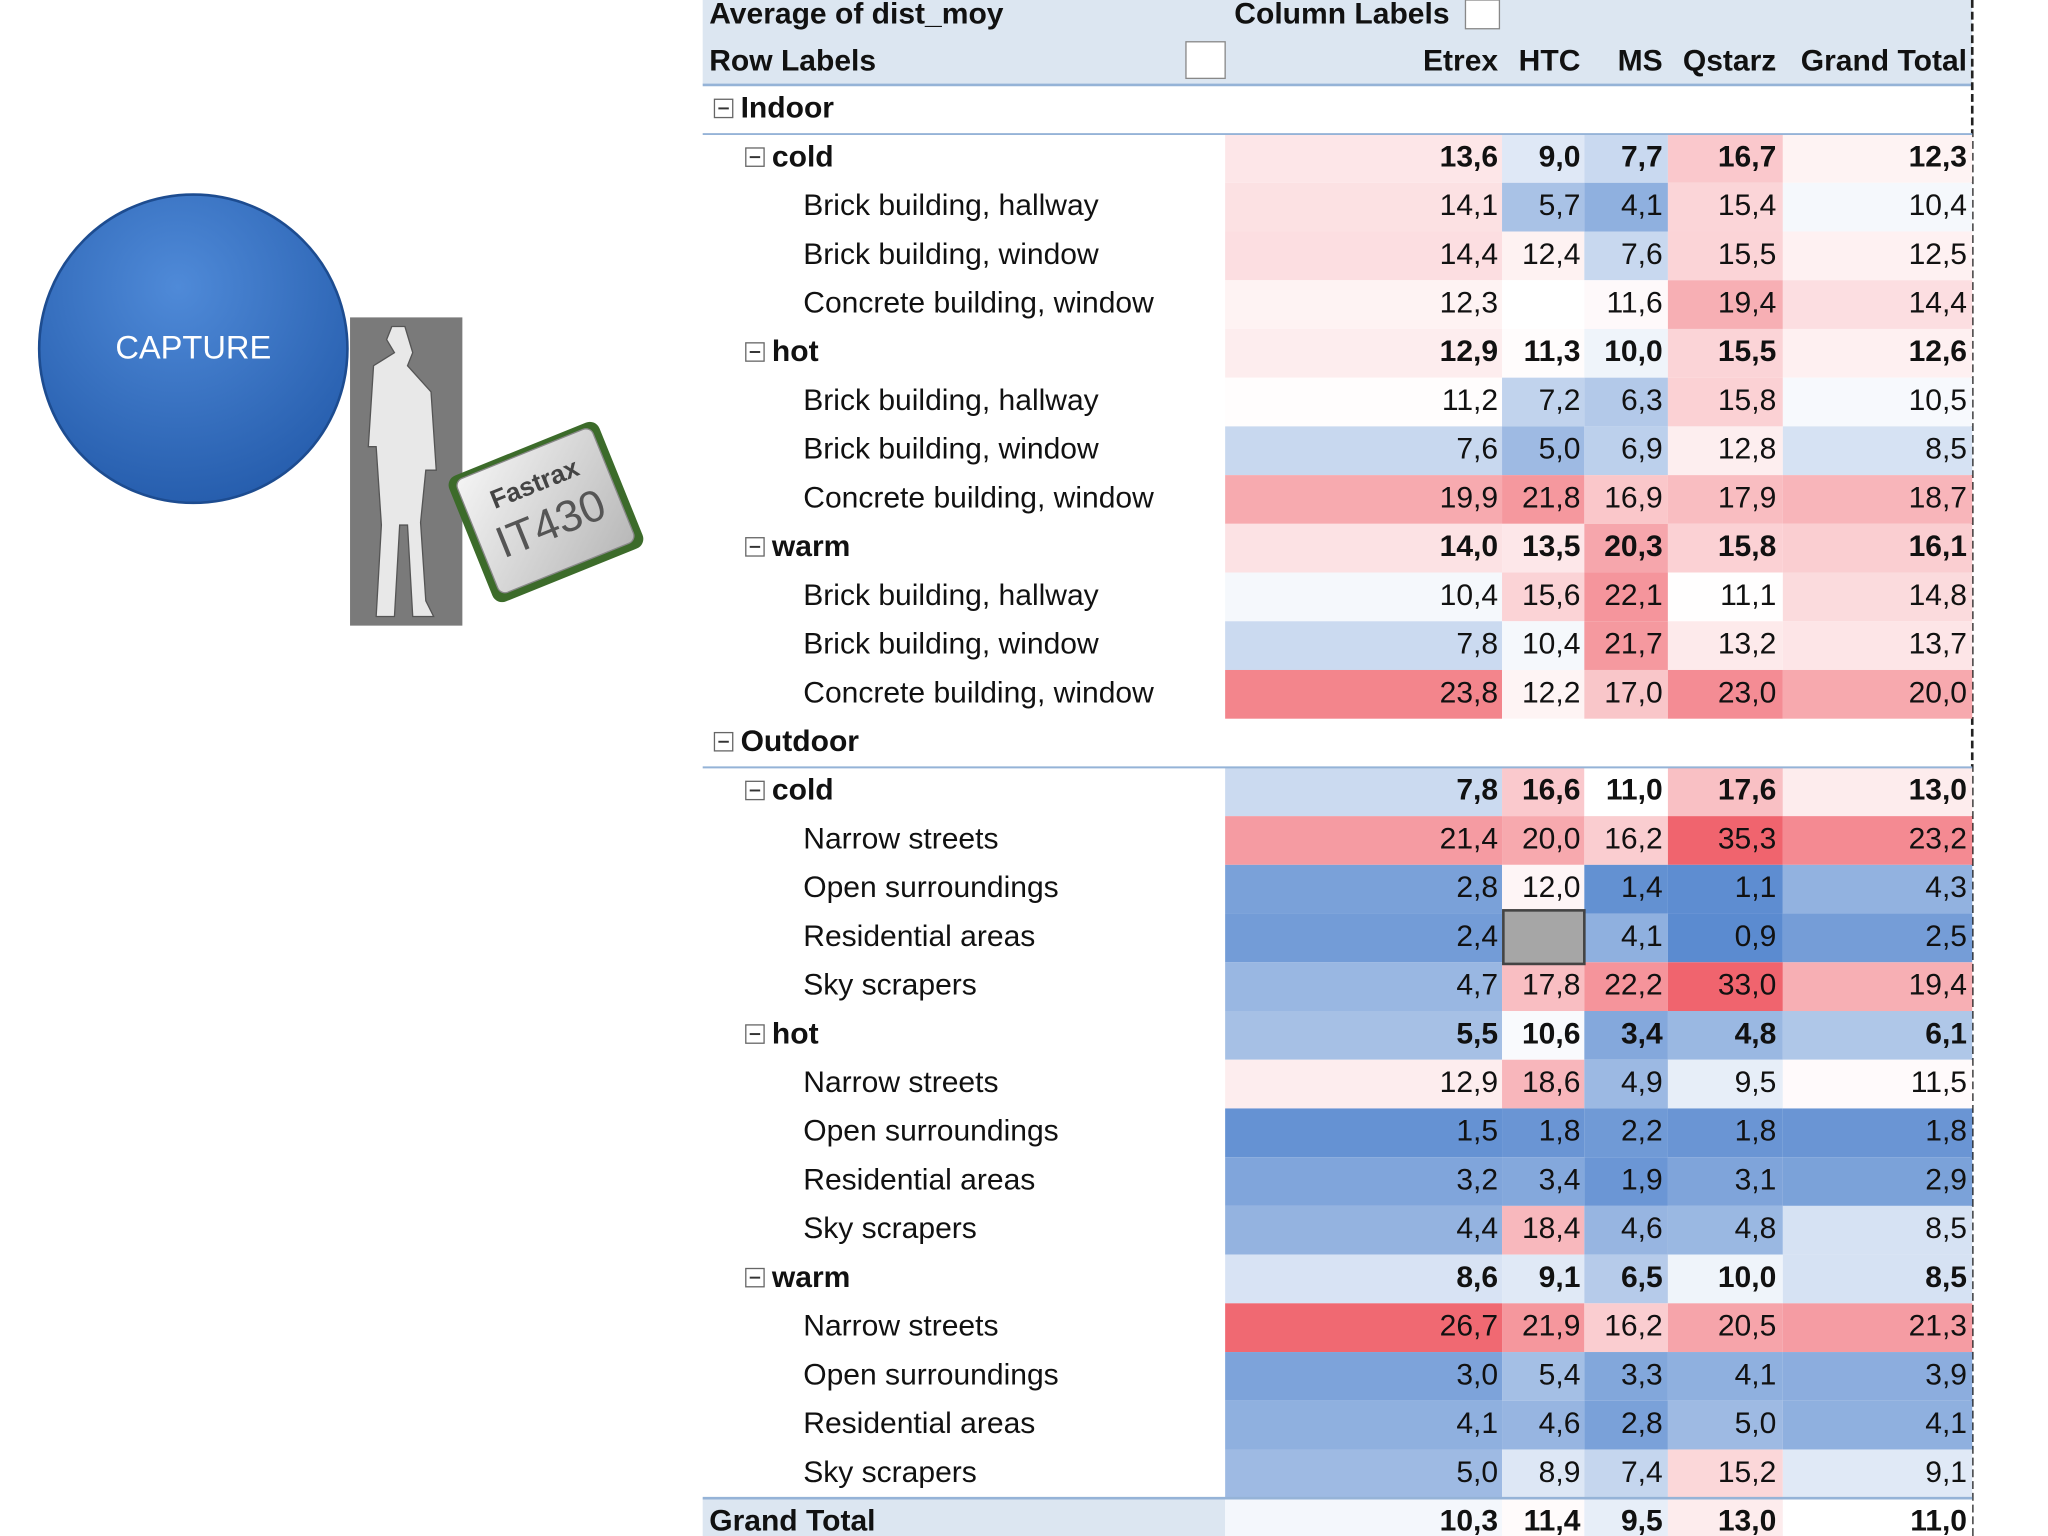 The height and width of the screenshot is (1536, 2048). Describe the element at coordinates (1748, 595) in the screenshot. I see `cell-value: 11,1` at that location.